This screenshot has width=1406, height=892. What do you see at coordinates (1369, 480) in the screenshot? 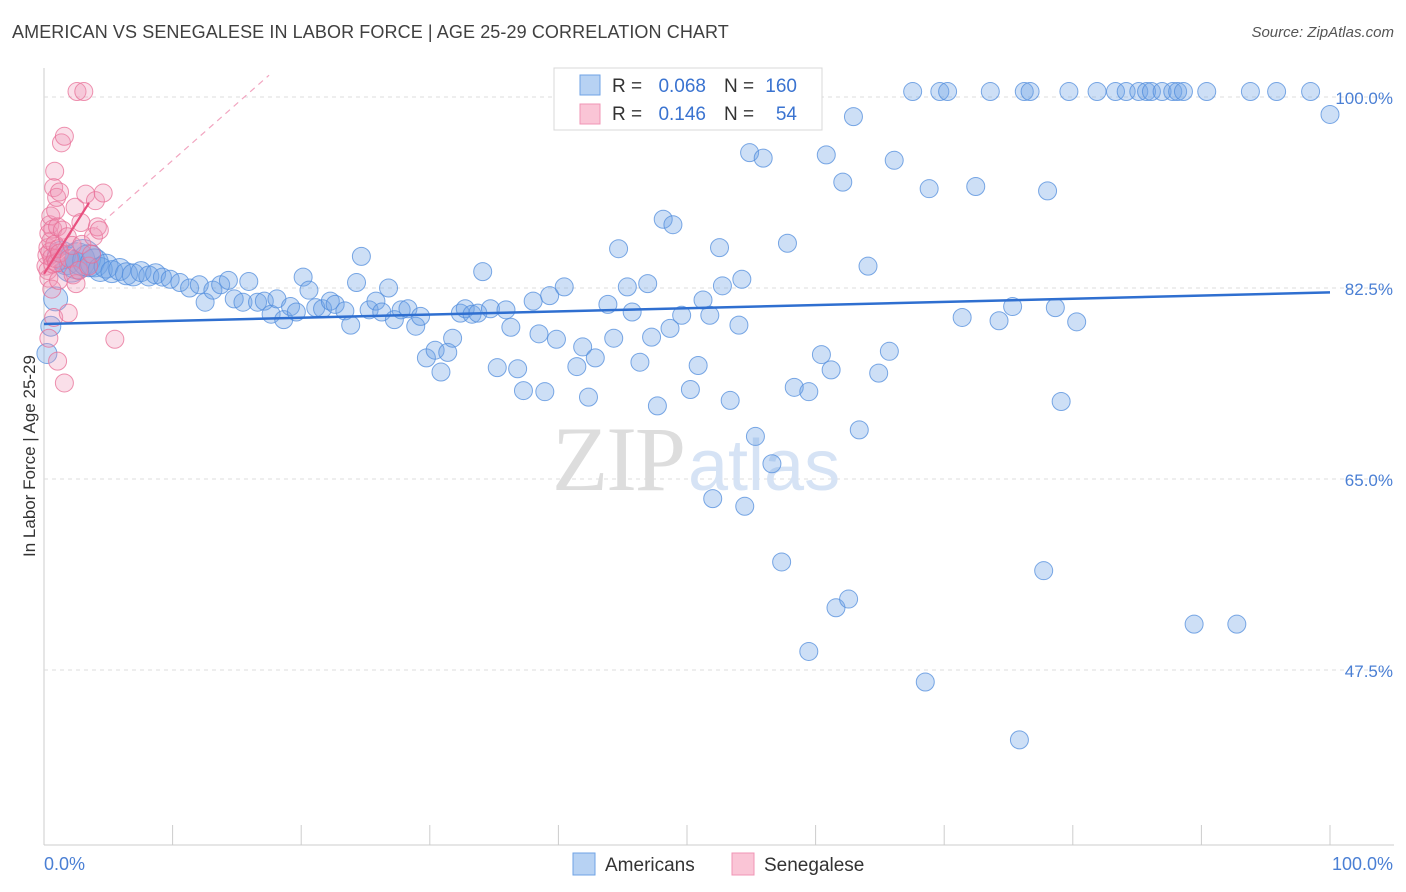
I see `y-tick-label: 65.0%` at bounding box center [1369, 480].